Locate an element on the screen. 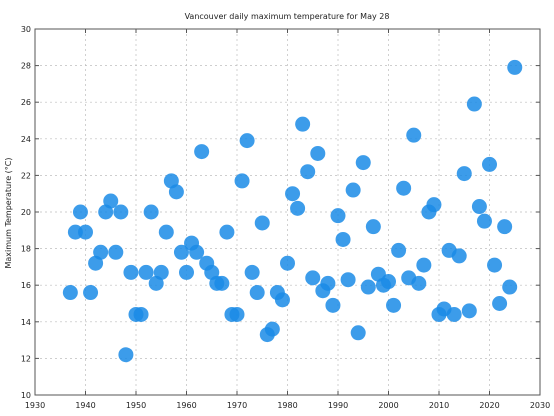  y-tick-label: 24 is located at coordinates (26, 139).